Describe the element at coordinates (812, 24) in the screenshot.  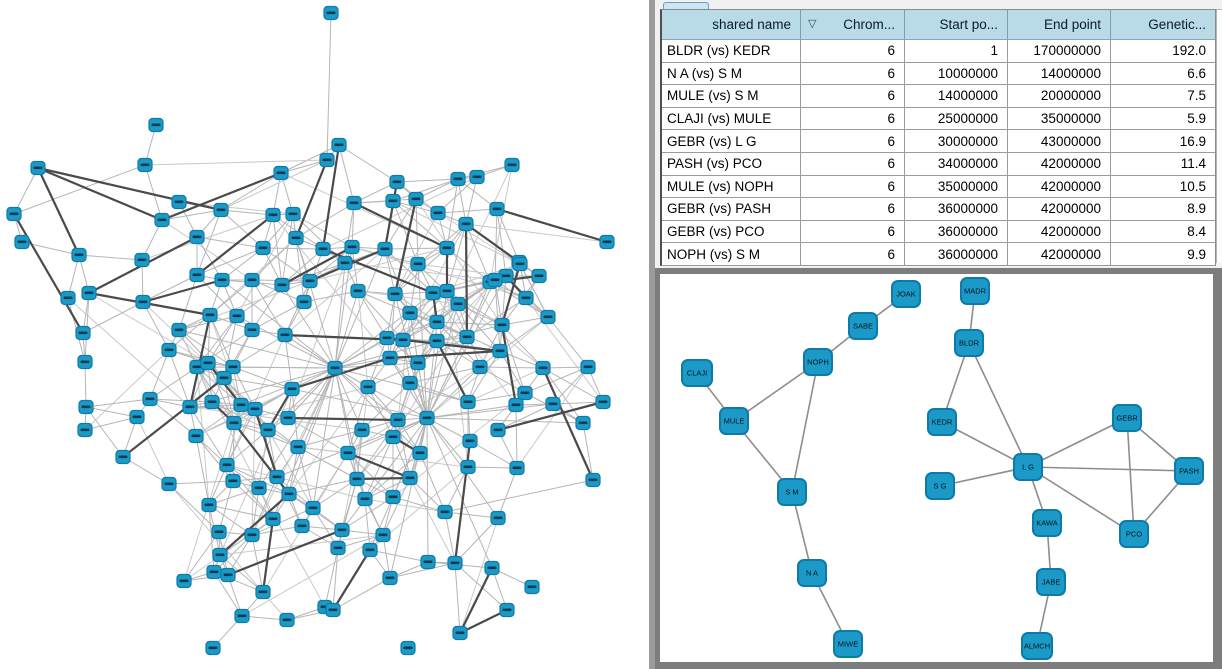
I see `filter-icon: ▽` at that location.